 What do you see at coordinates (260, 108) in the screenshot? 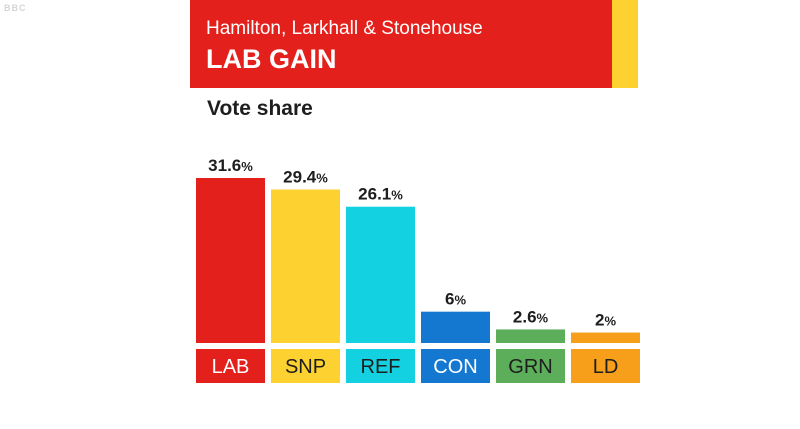
I see `chart-title: Vote share` at bounding box center [260, 108].